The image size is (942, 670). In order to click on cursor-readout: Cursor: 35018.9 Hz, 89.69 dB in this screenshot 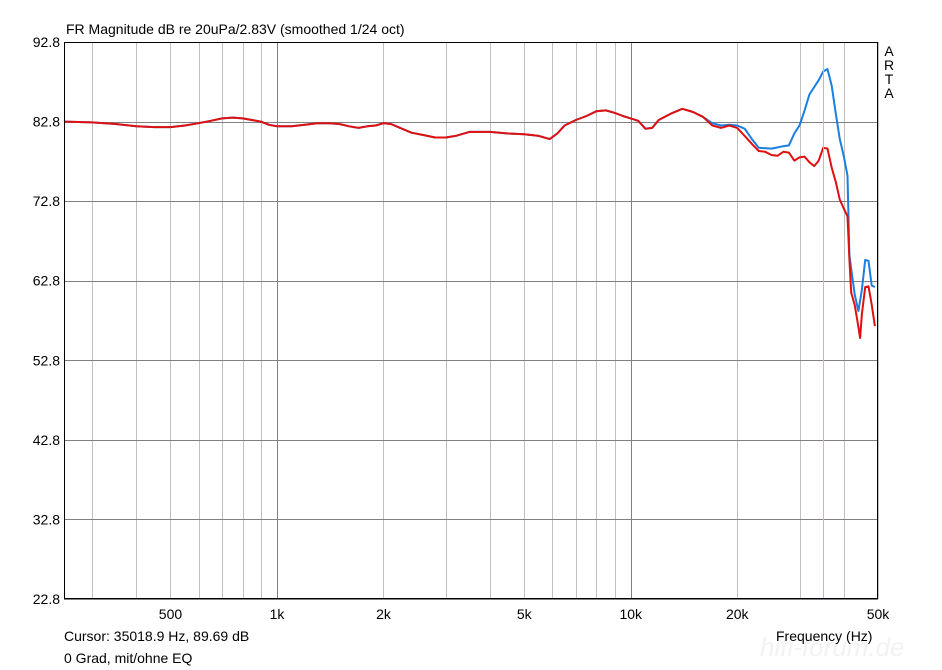, I will do `click(157, 636)`.